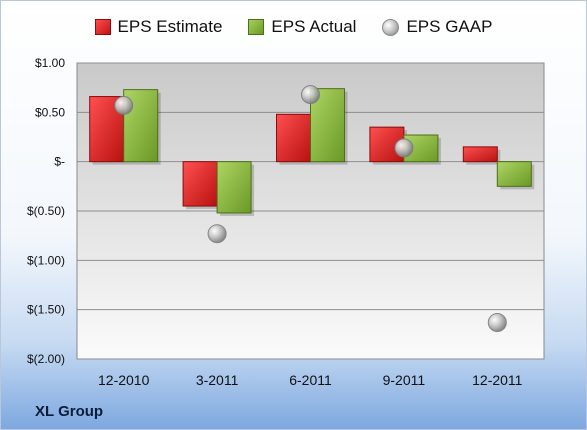 The height and width of the screenshot is (430, 587). I want to click on legend-label-actual: EPS Actual, so click(314, 26).